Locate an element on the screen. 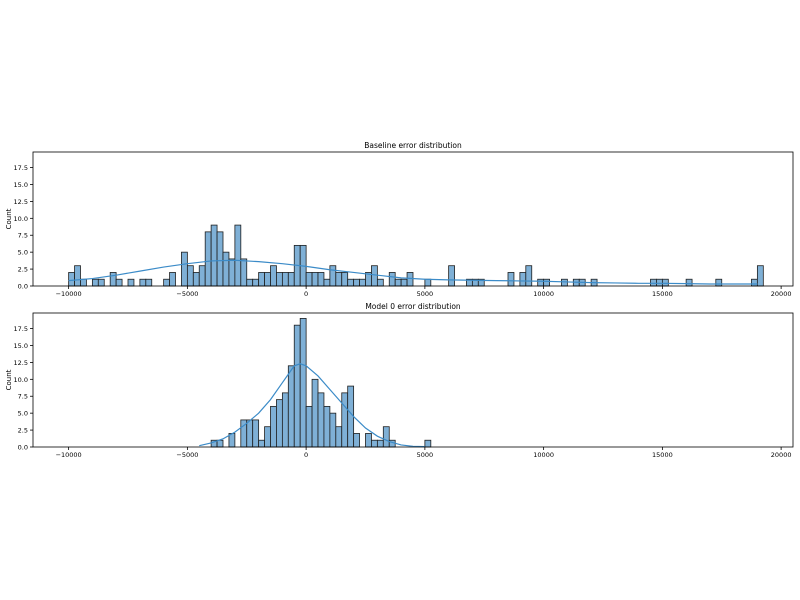 The width and height of the screenshot is (800, 600). y-tick-label: 2.5 is located at coordinates (23, 270).